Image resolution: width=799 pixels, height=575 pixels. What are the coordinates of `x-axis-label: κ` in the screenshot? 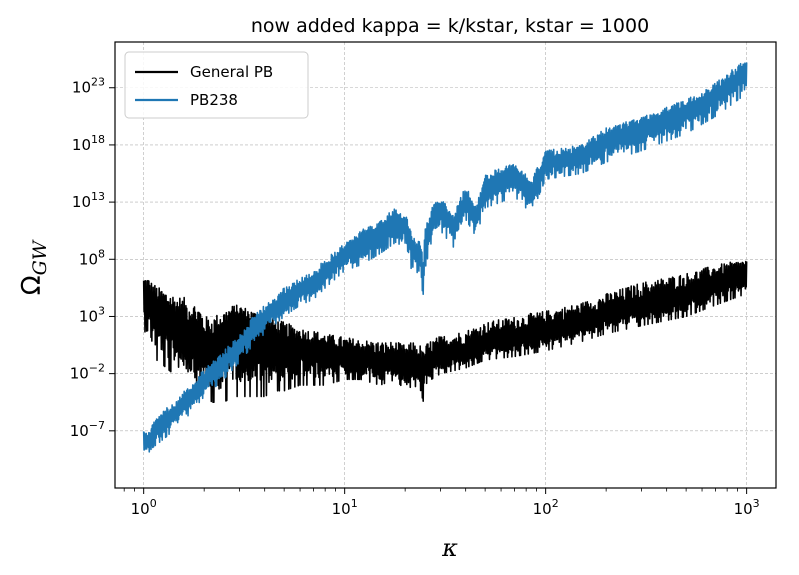 It's located at (449, 548).